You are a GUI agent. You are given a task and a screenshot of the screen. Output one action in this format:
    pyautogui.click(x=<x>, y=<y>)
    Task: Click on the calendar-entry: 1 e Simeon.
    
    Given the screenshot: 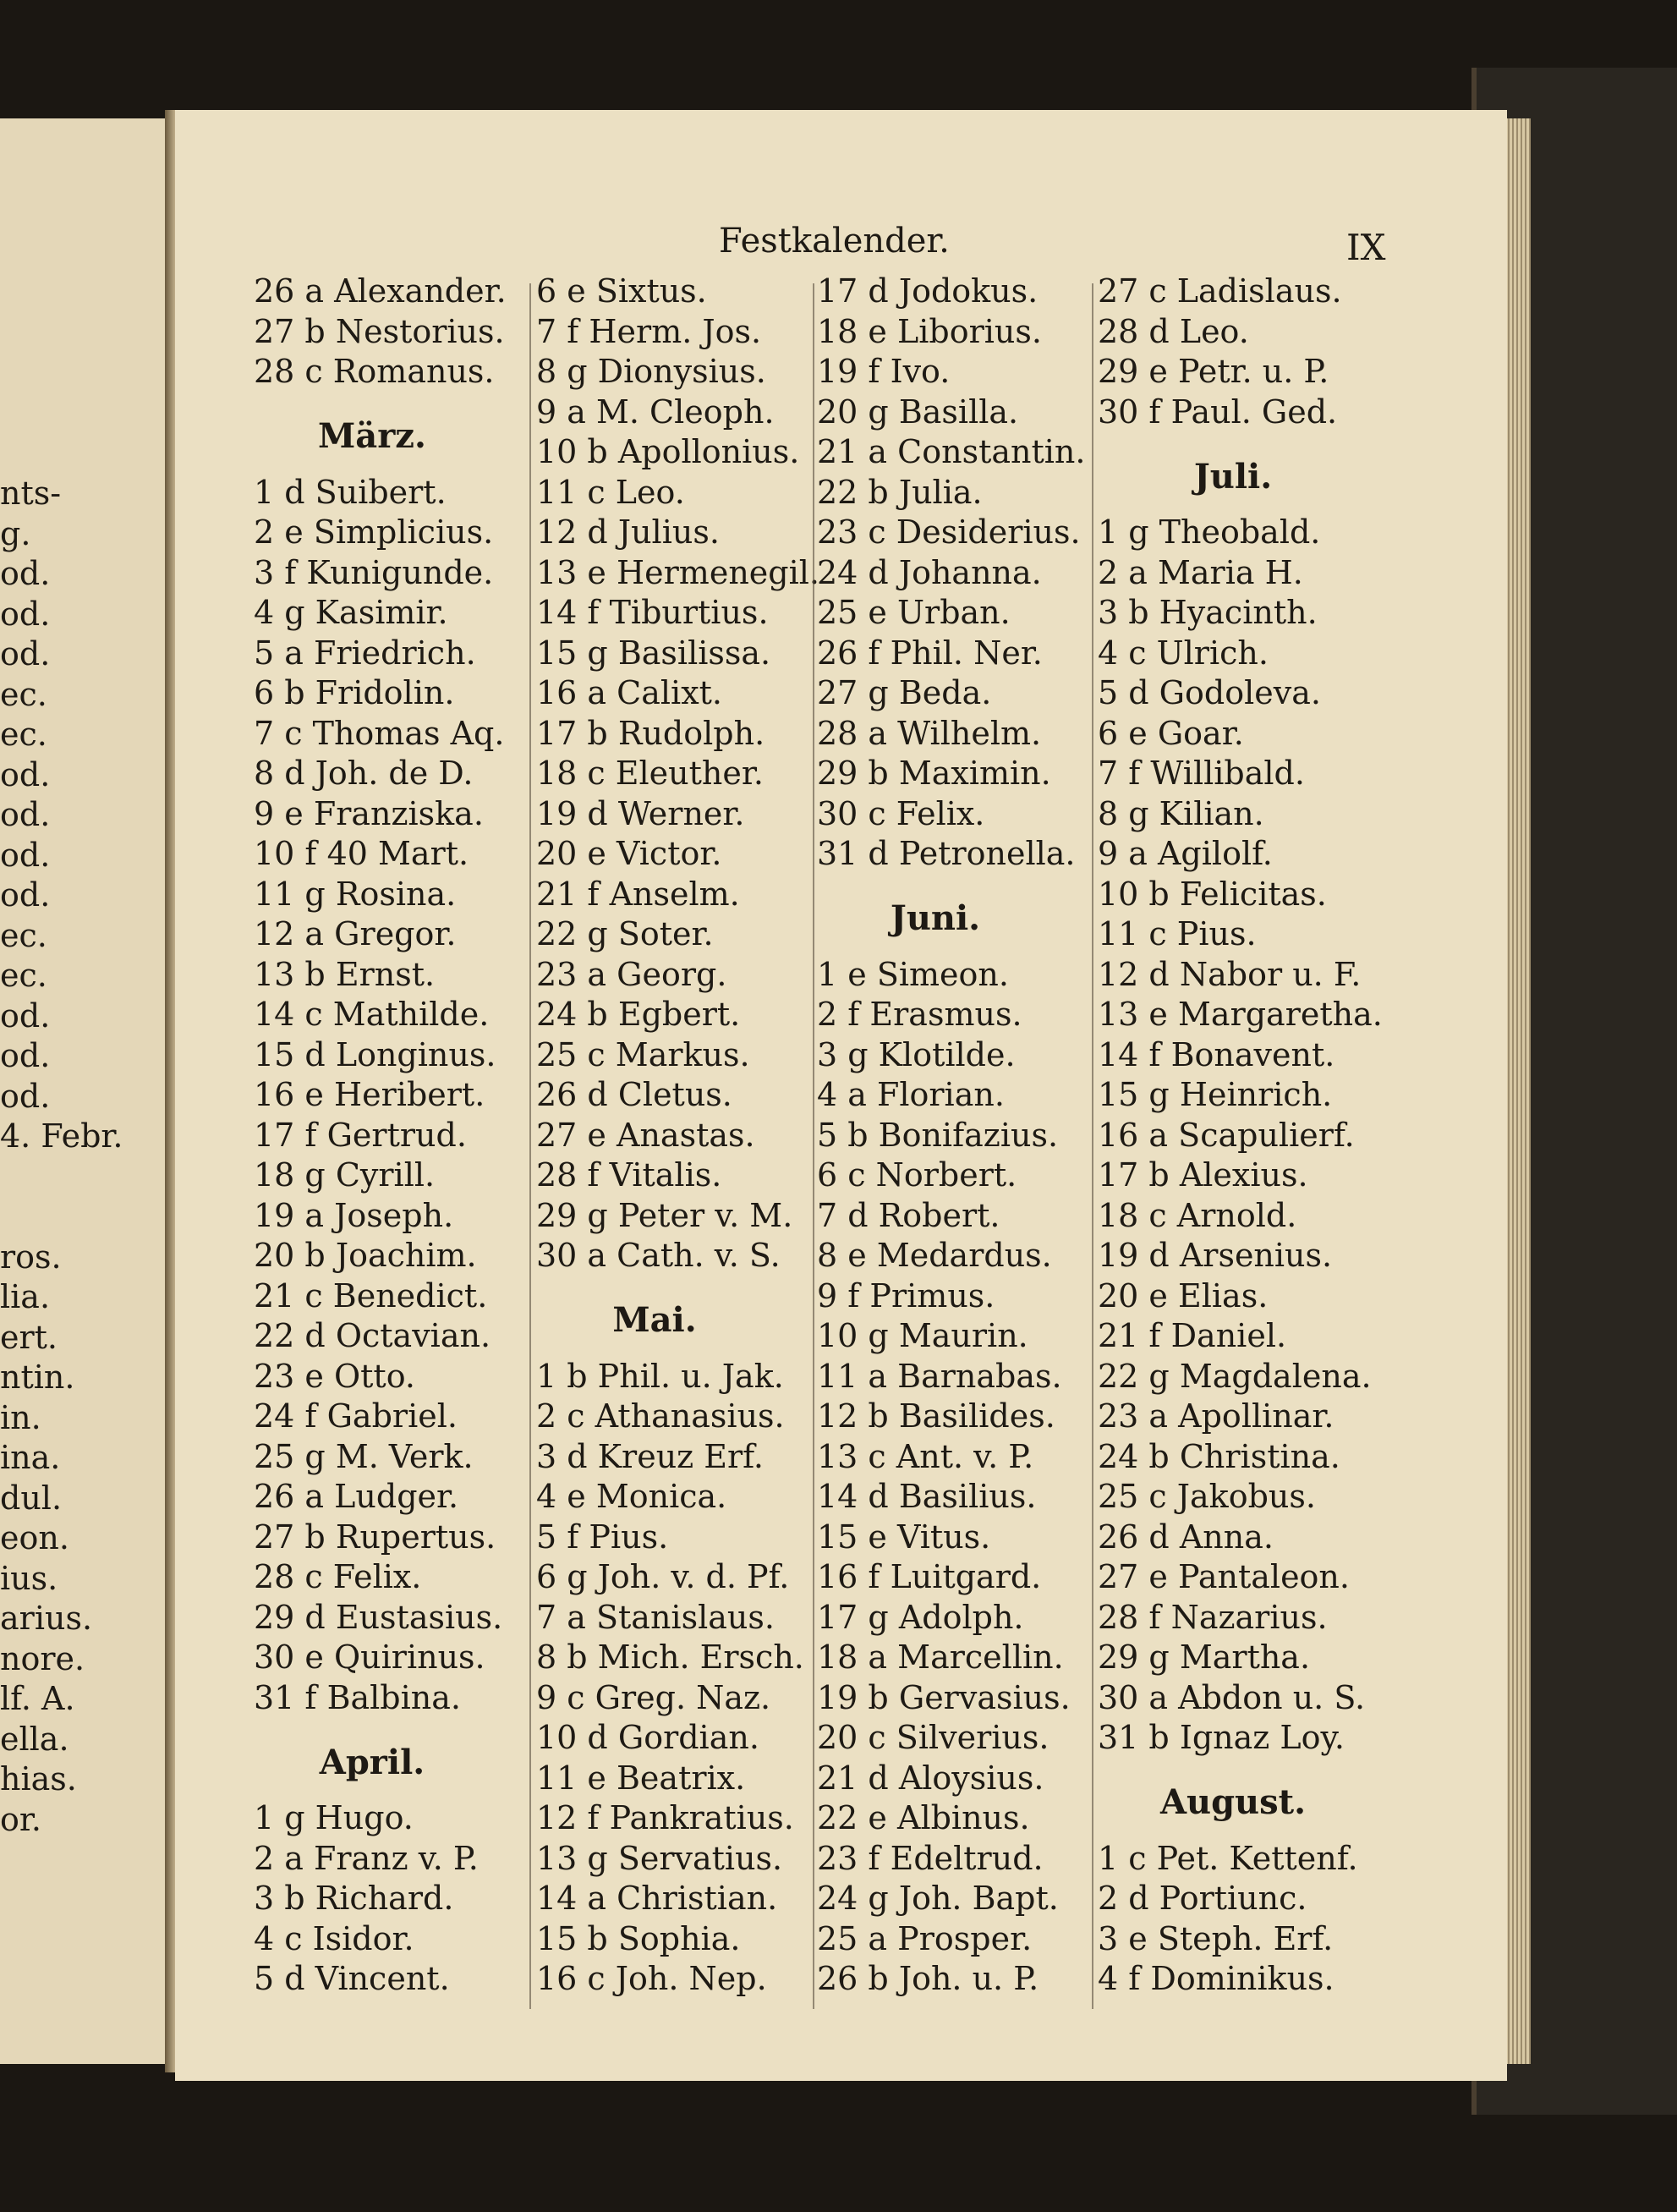 What is the action you would take?
    pyautogui.click(x=913, y=974)
    